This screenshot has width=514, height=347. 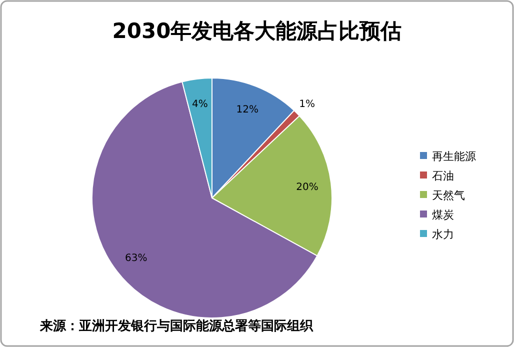 I want to click on legend-label: 煤炭, so click(x=443, y=215).